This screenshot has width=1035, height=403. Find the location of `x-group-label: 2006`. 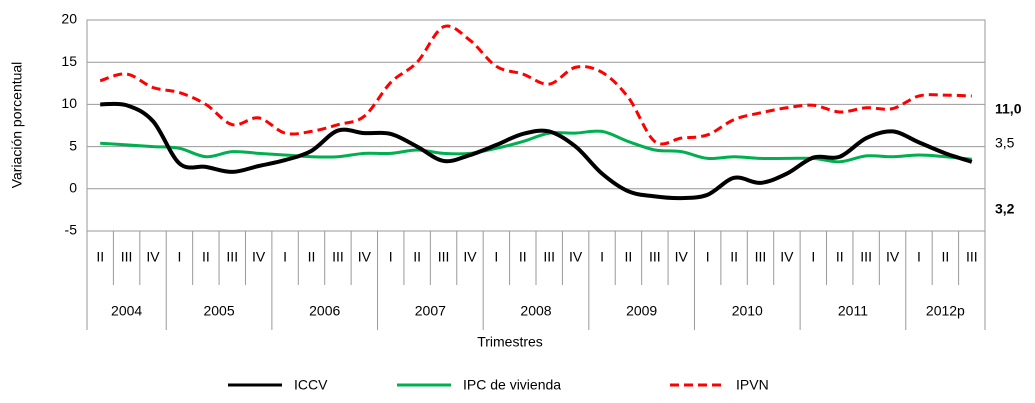

x-group-label: 2006 is located at coordinates (324, 311).